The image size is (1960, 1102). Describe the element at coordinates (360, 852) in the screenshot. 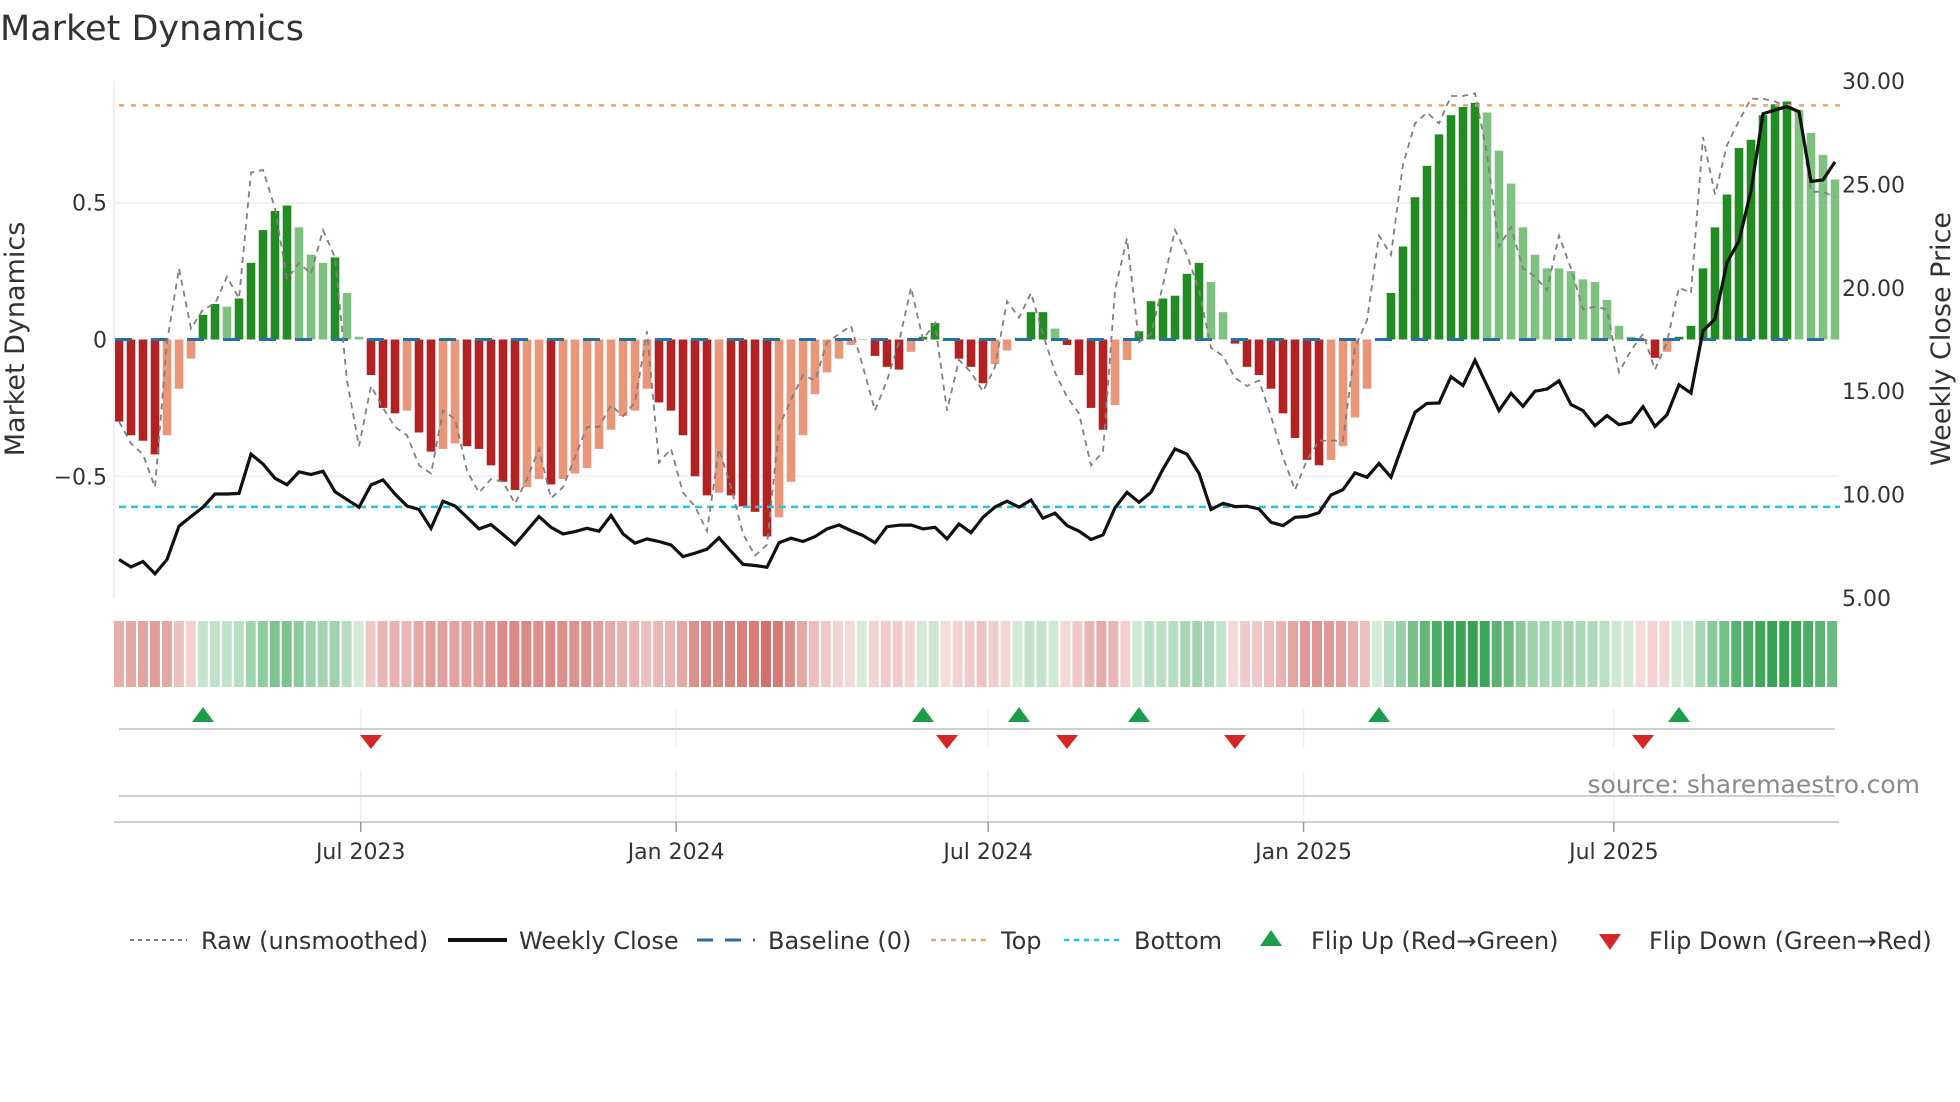

I see `x-tick-label: Jul 2023` at that location.